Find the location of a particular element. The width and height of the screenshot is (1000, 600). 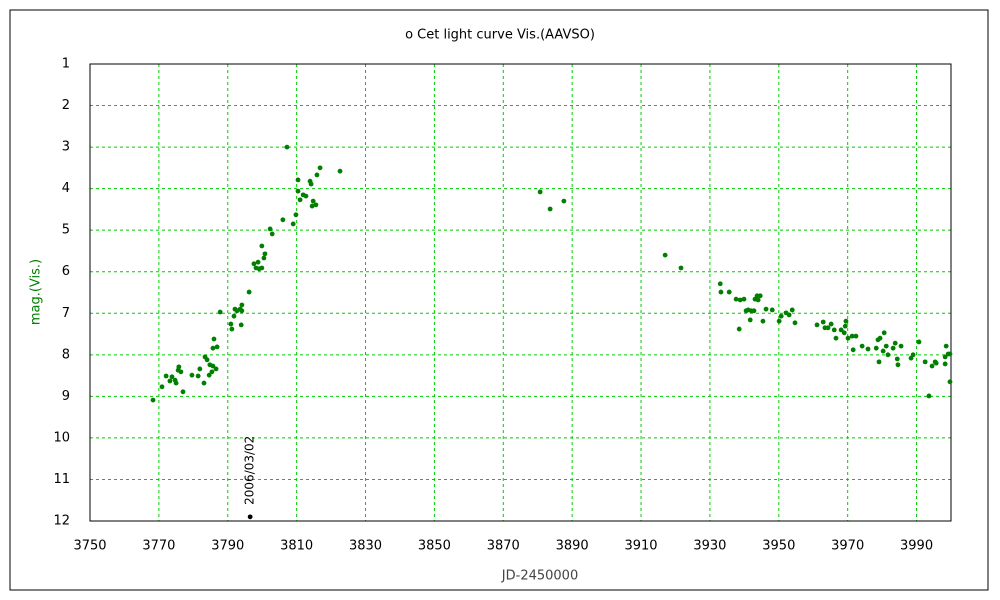

y-tick-label: 12 is located at coordinates (61, 521).